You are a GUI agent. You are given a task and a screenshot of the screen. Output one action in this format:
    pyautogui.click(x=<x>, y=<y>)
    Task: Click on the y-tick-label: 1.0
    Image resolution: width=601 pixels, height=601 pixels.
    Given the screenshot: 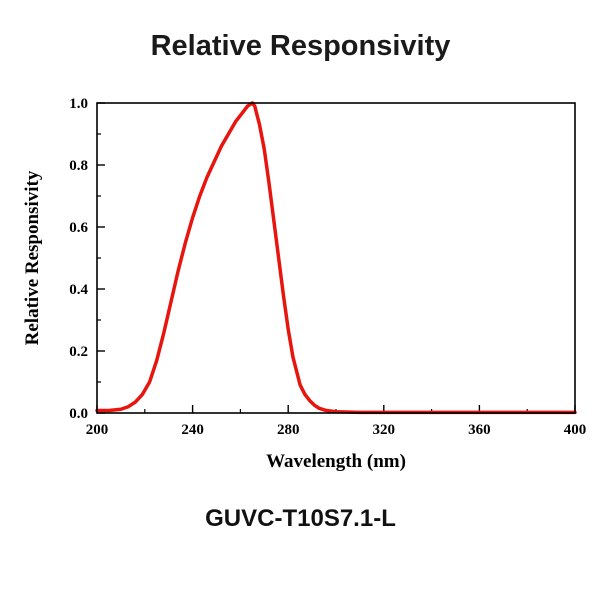 What is the action you would take?
    pyautogui.click(x=78, y=104)
    